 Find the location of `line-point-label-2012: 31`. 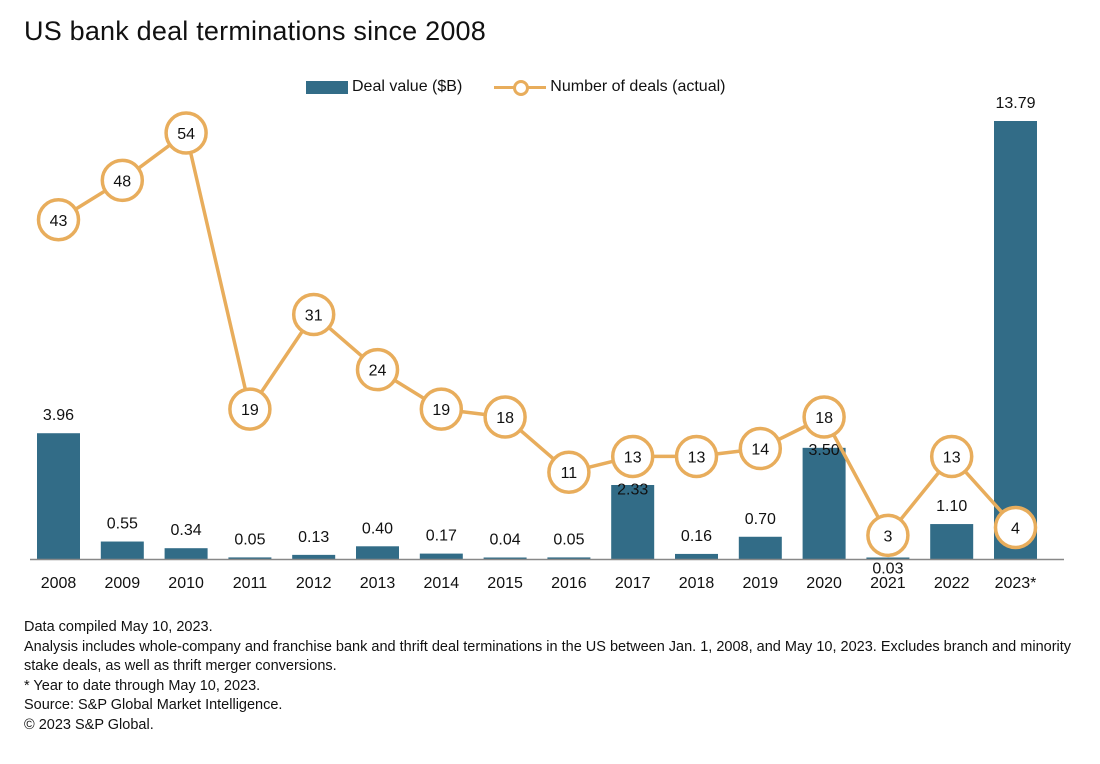

line-point-label-2012: 31 is located at coordinates (314, 315).